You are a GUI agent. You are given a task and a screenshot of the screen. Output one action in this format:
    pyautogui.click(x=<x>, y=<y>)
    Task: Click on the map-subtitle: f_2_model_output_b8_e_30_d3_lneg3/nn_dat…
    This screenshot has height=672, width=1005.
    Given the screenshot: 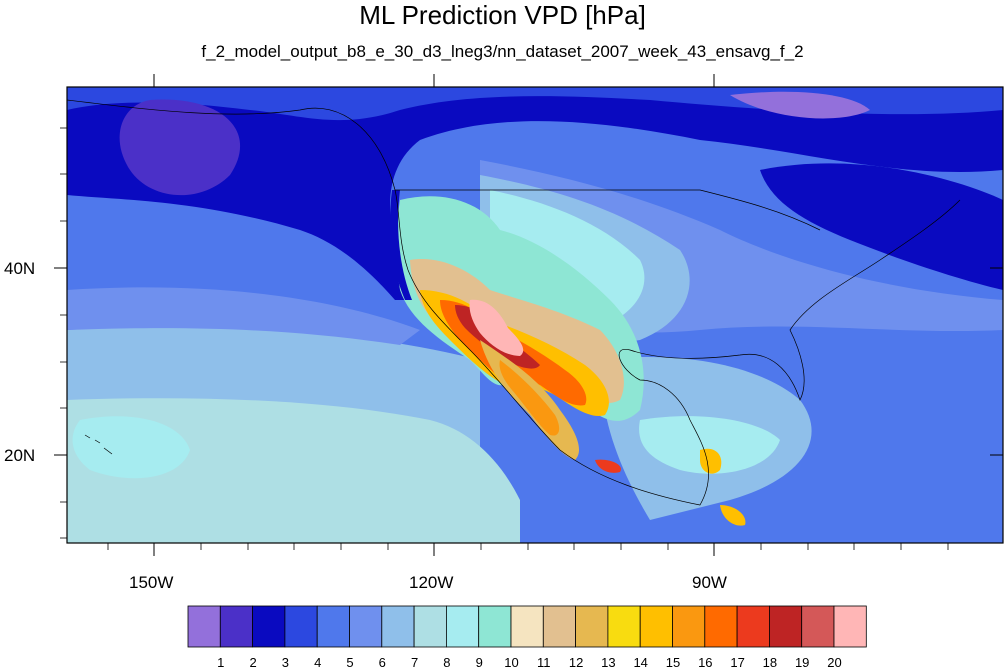 What is the action you would take?
    pyautogui.click(x=502, y=51)
    